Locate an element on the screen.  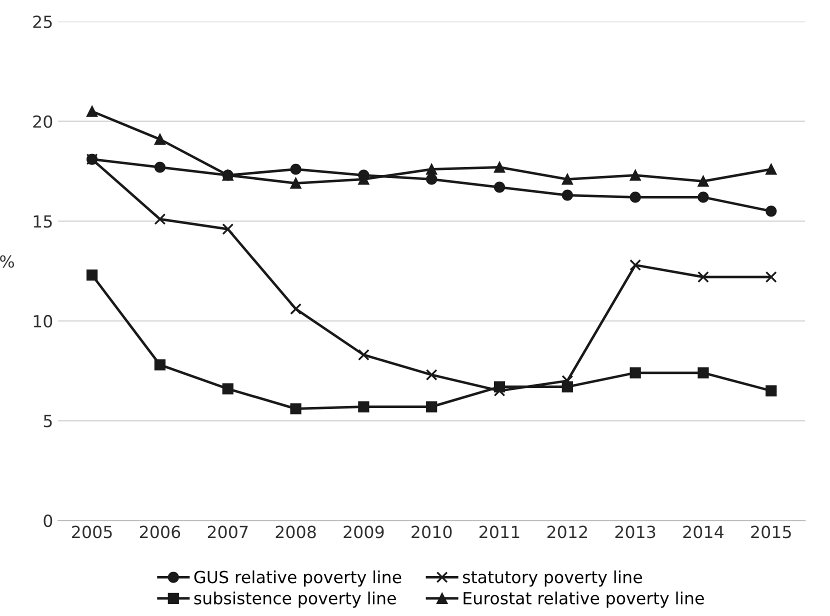
x-tick-label: 2012 is located at coordinates (567, 532).